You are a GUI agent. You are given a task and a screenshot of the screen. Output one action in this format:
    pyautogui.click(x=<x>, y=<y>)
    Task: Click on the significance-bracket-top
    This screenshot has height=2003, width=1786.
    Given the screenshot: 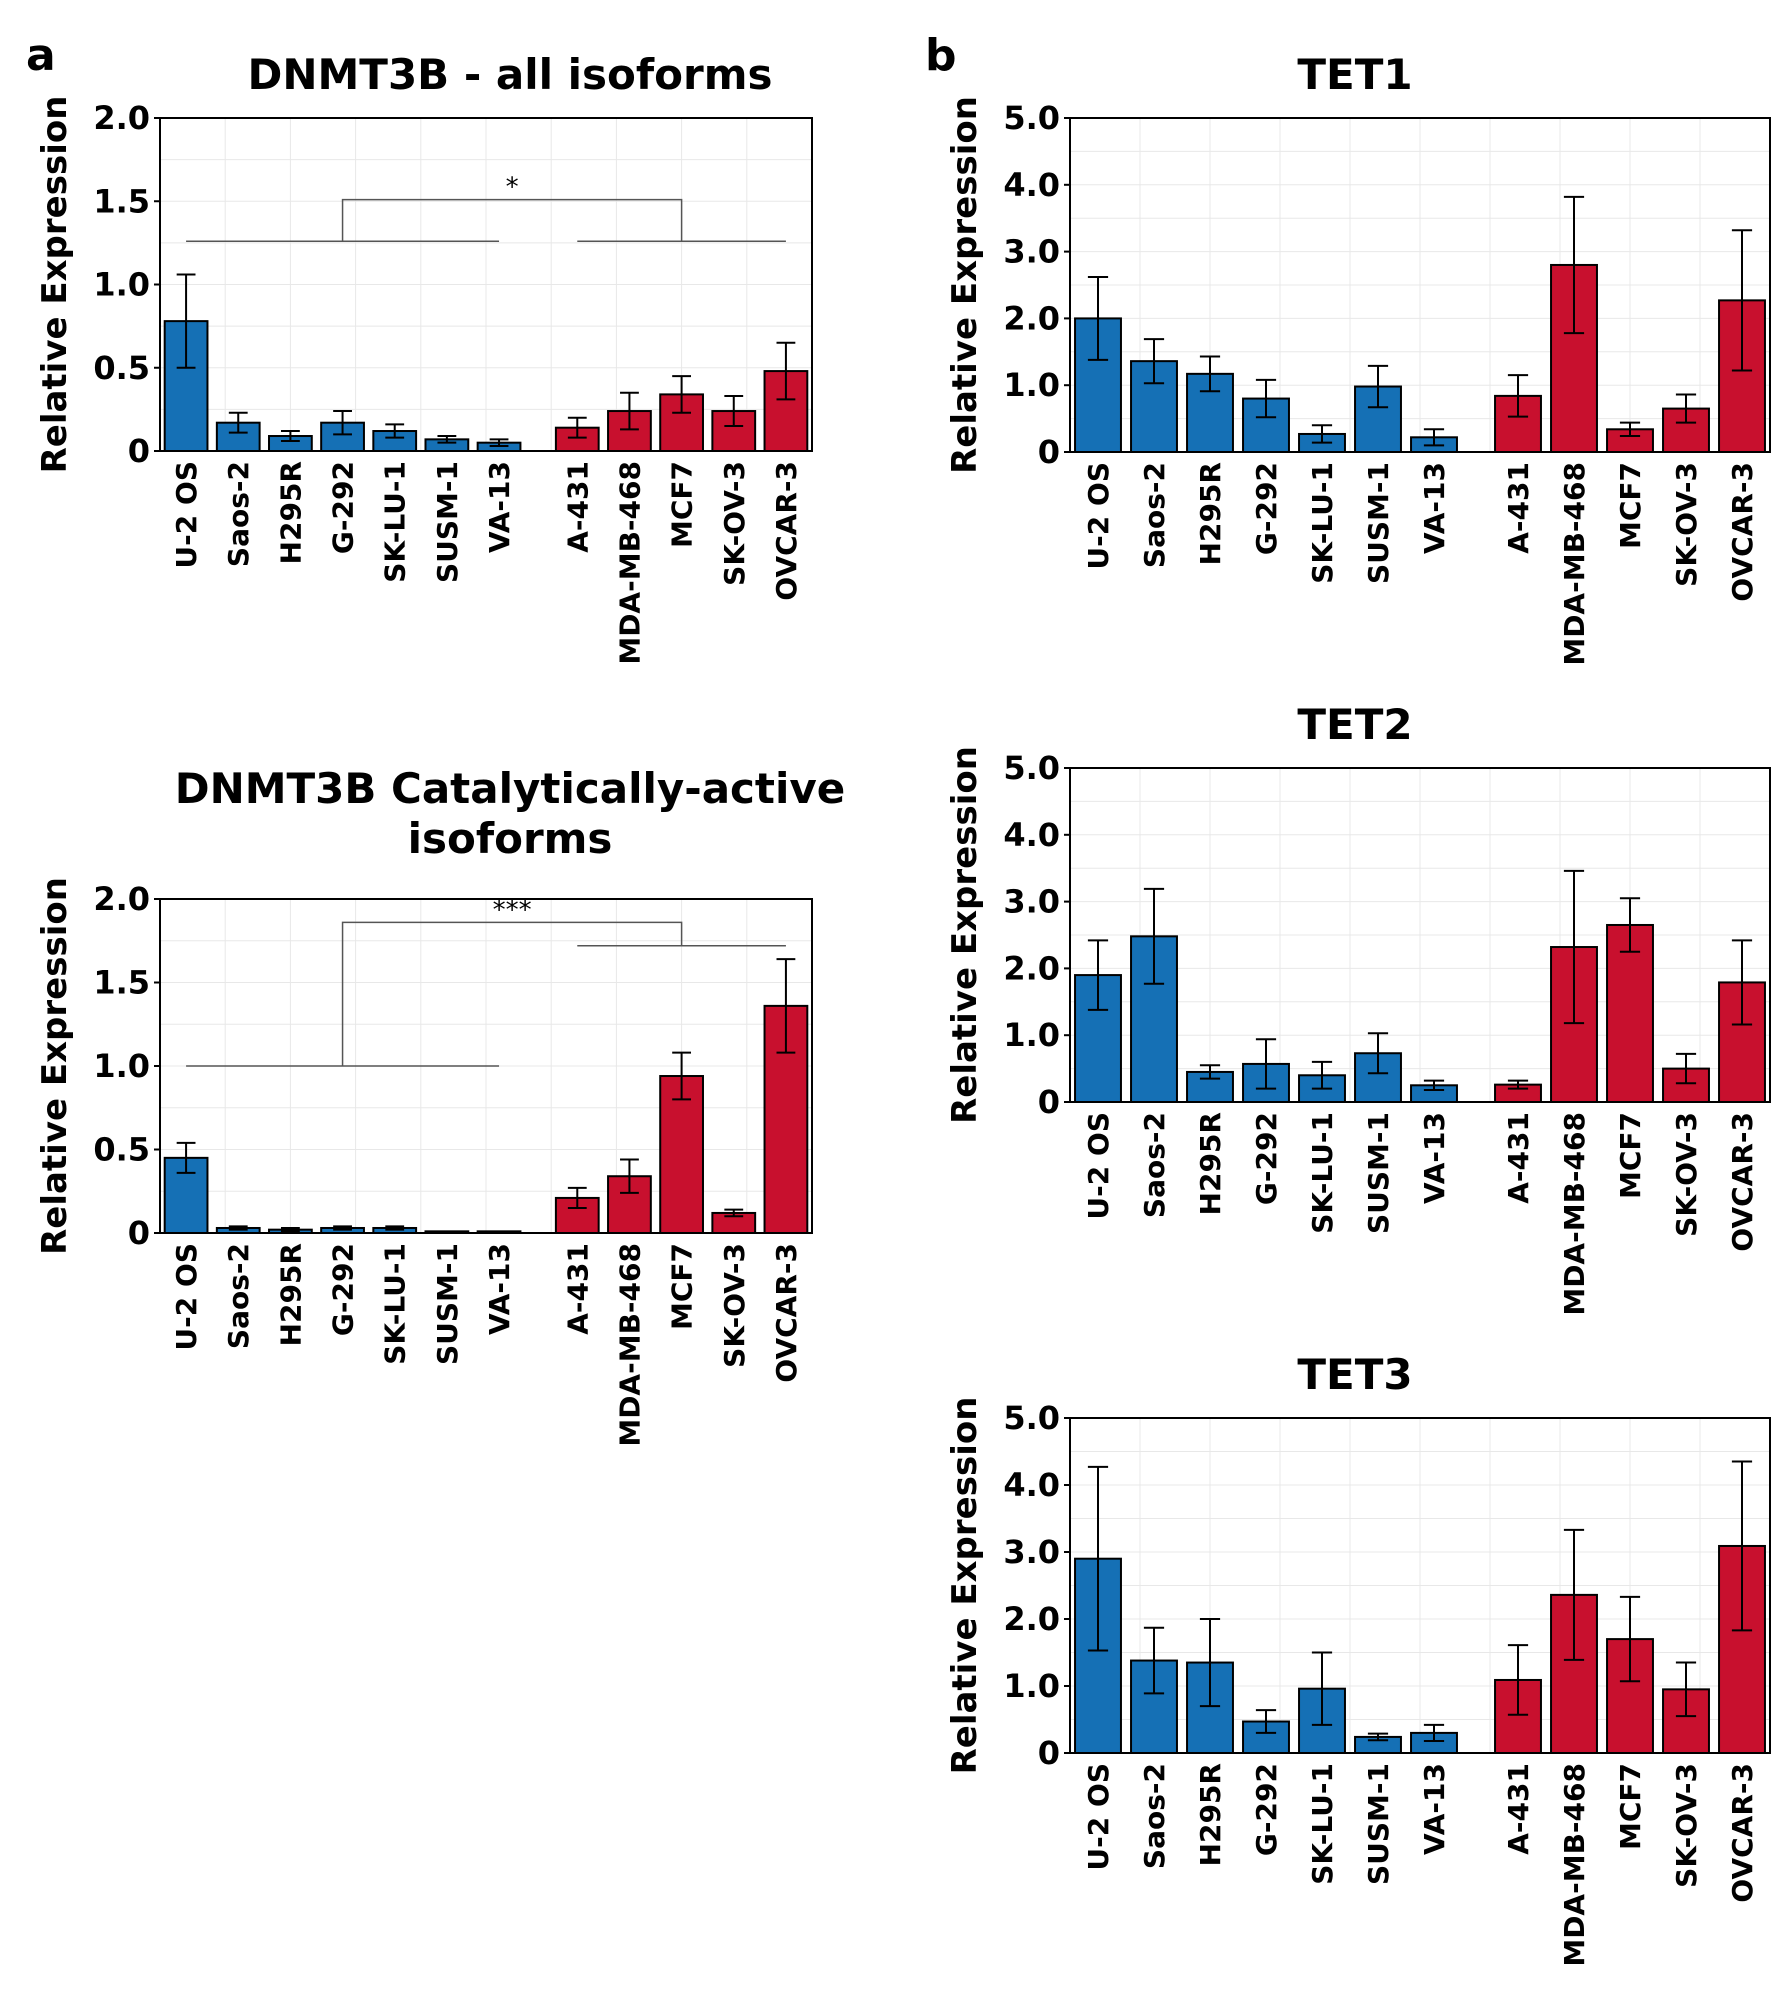 What is the action you would take?
    pyautogui.click(x=512, y=993)
    